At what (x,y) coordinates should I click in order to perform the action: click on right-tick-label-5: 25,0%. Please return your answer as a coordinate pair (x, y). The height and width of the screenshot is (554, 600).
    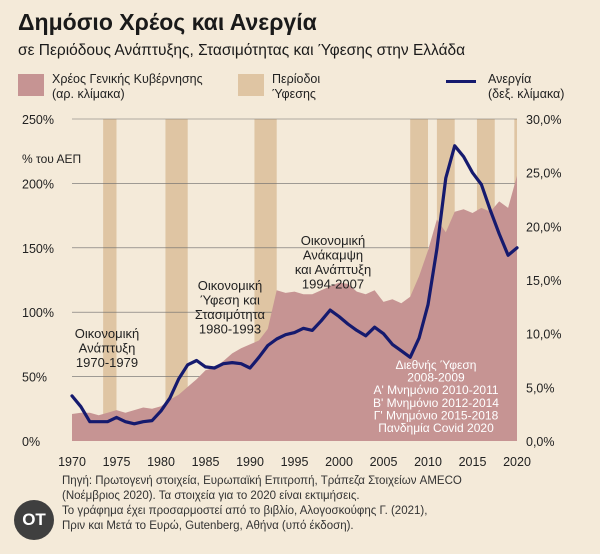
    Looking at the image, I should click on (543, 174).